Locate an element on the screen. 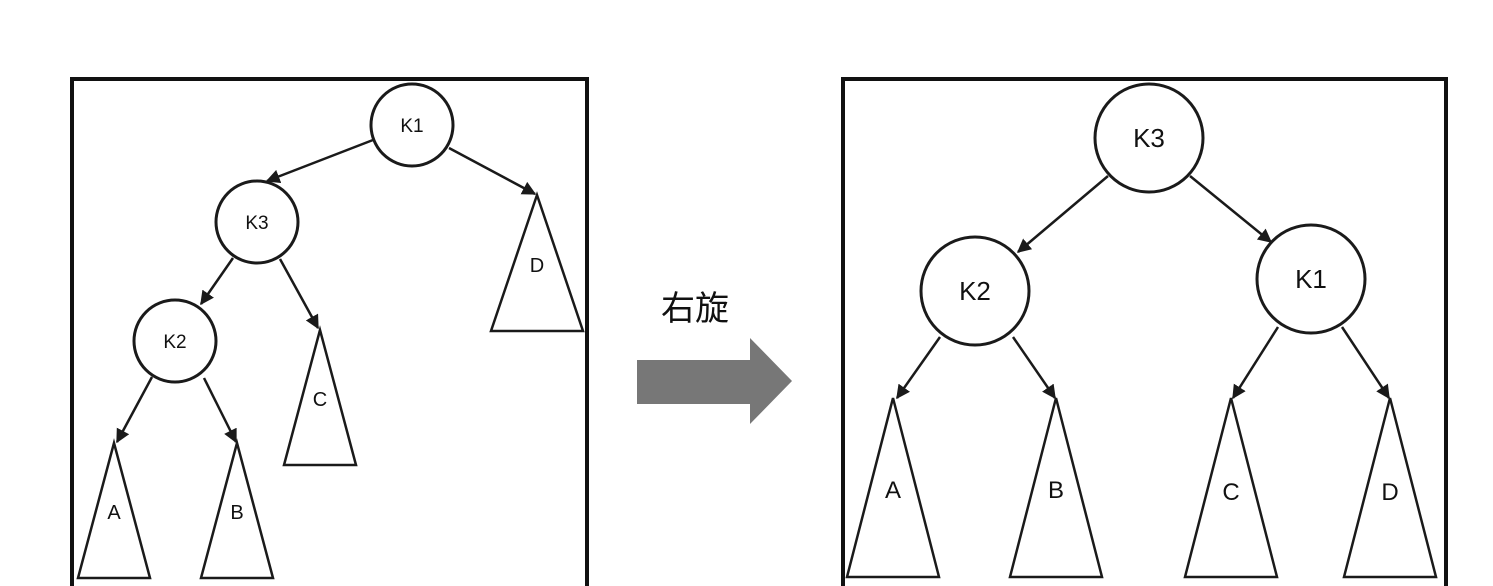 Image resolution: width=1493 pixels, height=586 pixels. rotation-caption: 右旋 is located at coordinates (695, 309).